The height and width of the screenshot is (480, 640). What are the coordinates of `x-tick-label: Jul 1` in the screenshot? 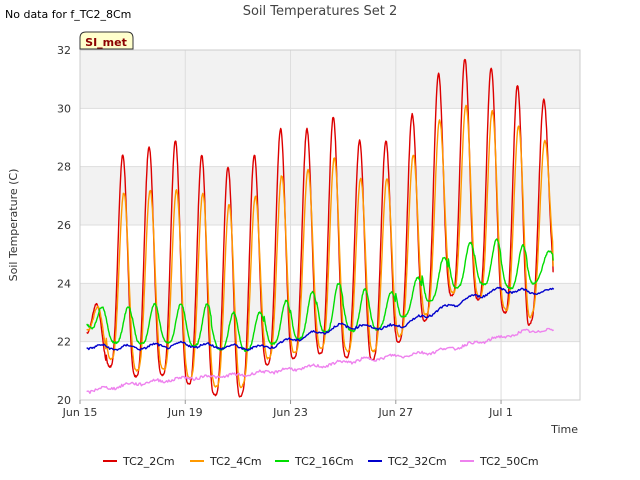 It's located at (500, 412).